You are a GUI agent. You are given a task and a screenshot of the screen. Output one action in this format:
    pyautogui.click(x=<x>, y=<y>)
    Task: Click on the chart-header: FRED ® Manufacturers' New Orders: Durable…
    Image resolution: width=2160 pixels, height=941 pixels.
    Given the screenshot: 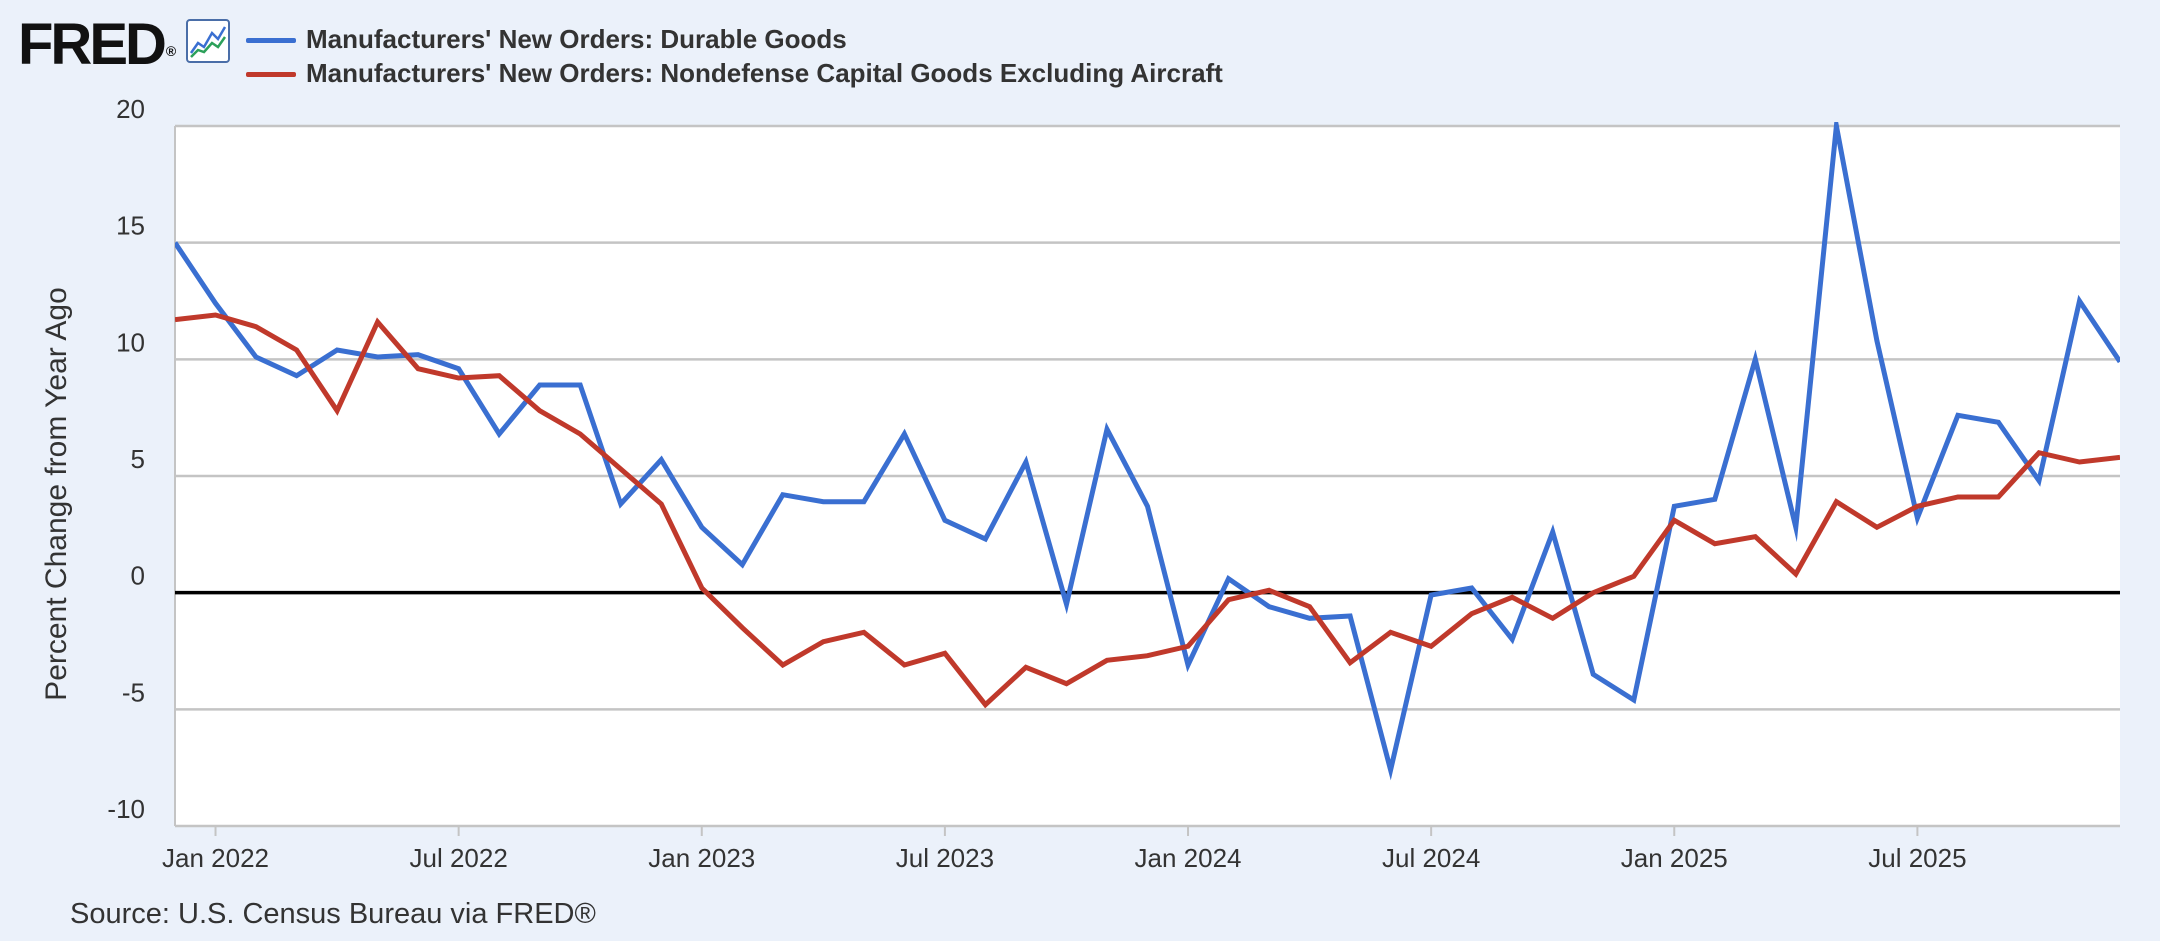 What is the action you would take?
    pyautogui.click(x=1080, y=55)
    